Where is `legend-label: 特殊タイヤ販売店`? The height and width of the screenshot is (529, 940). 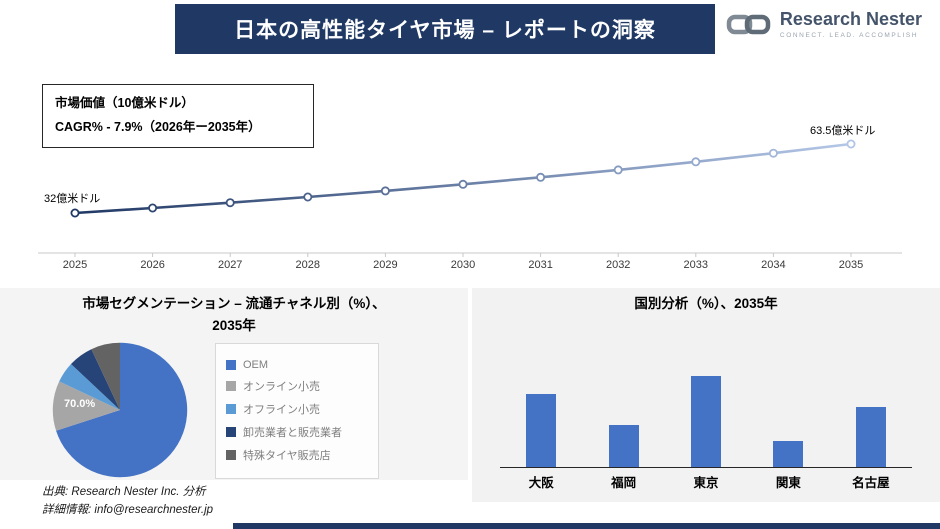
legend-label: 特殊タイヤ販売店 is located at coordinates (287, 456).